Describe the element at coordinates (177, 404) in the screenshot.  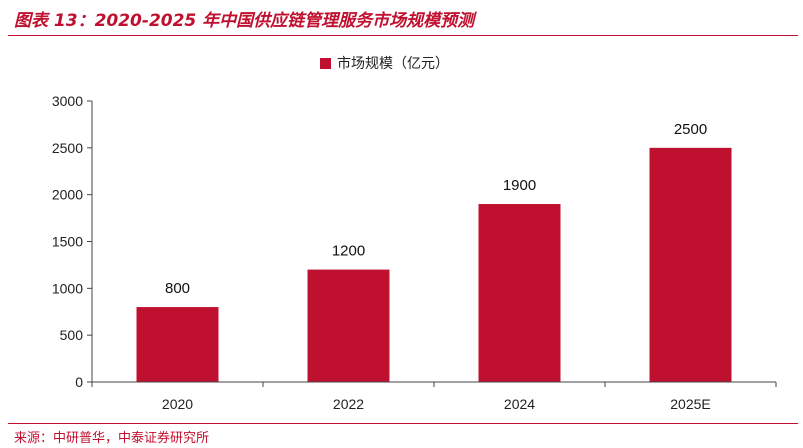
I see `x-tick-label-2020: 2020` at that location.